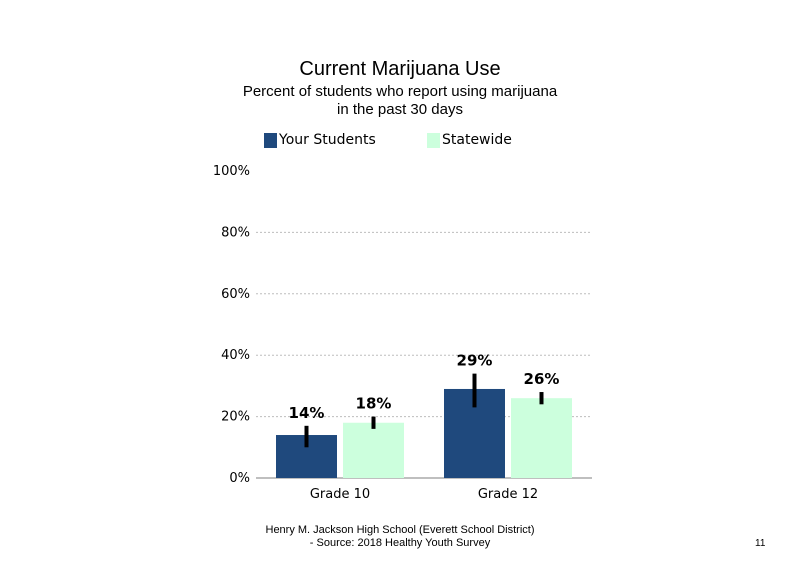 This screenshot has height=568, width=800. What do you see at coordinates (433, 140) in the screenshot?
I see `legend-swatch-statewide` at bounding box center [433, 140].